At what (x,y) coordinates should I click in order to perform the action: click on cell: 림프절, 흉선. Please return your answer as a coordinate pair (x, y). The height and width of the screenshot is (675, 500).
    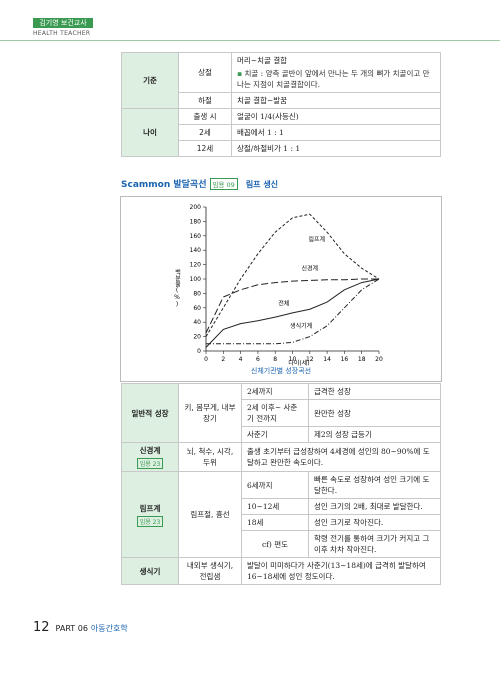
    Looking at the image, I should click on (210, 514).